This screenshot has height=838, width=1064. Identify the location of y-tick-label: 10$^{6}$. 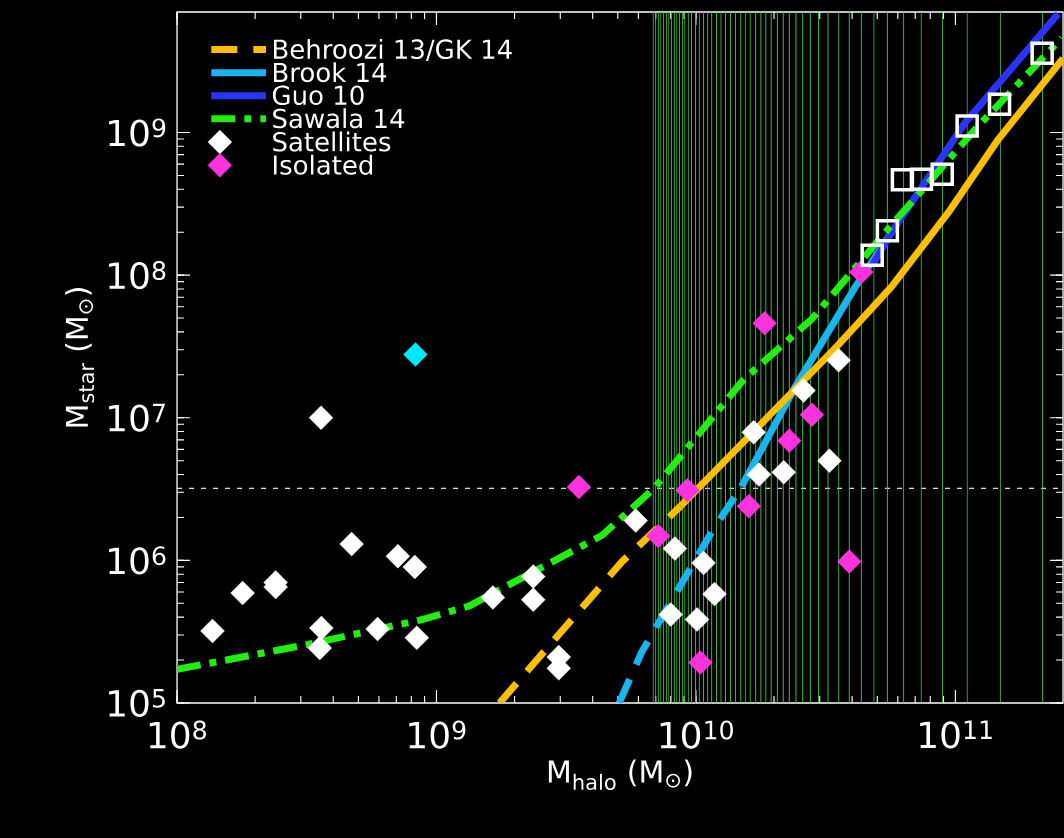
(137, 560).